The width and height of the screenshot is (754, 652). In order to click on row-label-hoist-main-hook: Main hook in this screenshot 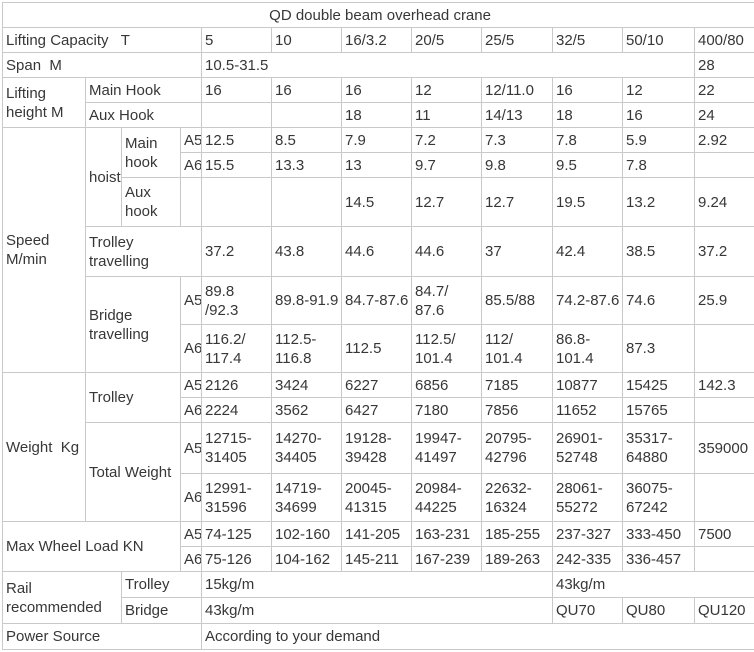, I will do `click(151, 152)`.